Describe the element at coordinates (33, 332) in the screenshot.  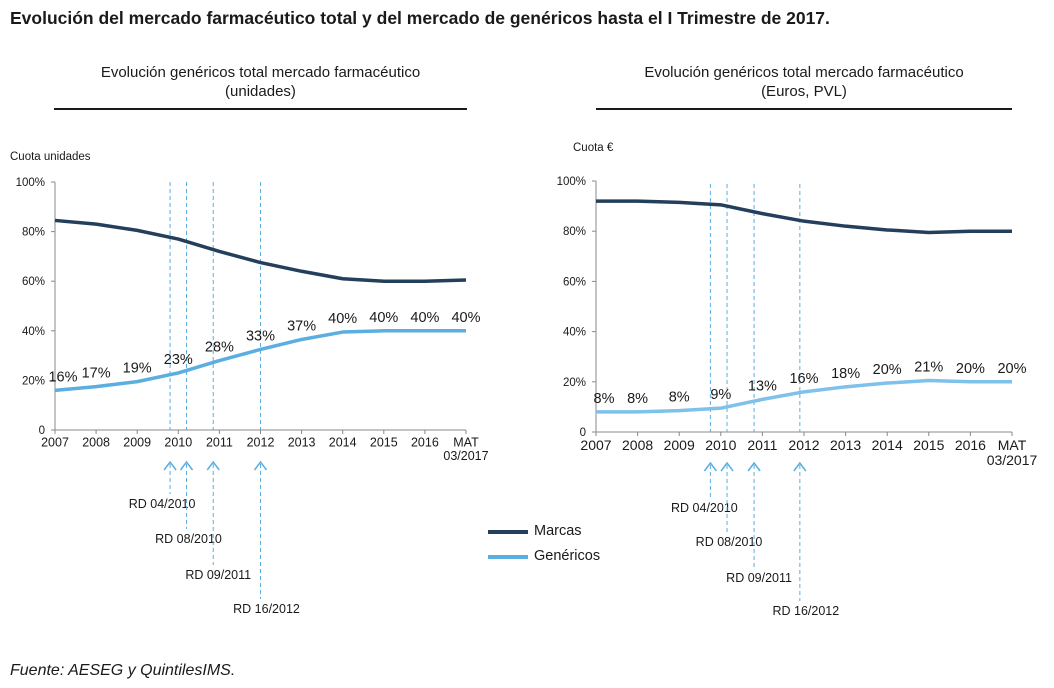
I see `left-y-tick-label: 40%` at that location.